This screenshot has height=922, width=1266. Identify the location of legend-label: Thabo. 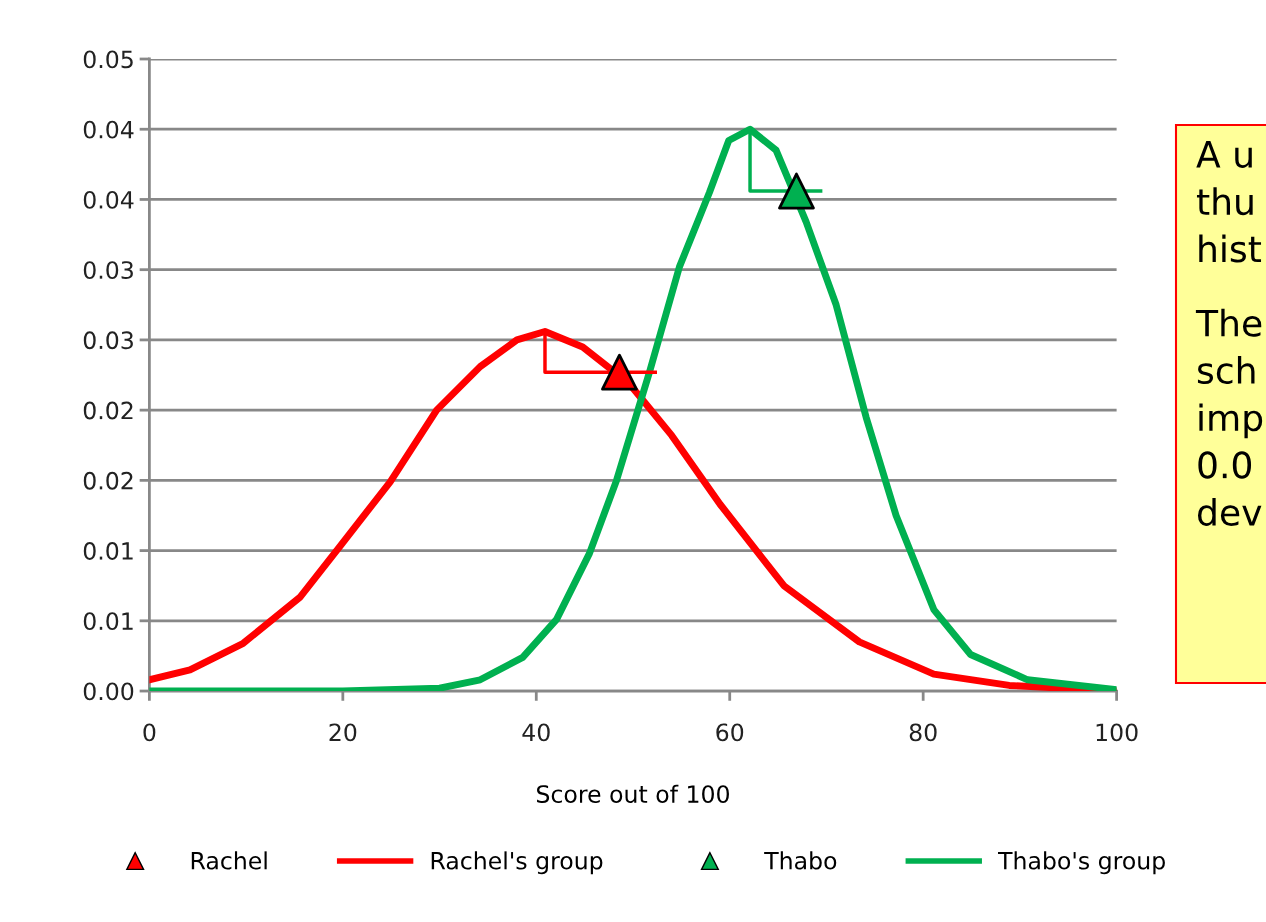
(800, 860).